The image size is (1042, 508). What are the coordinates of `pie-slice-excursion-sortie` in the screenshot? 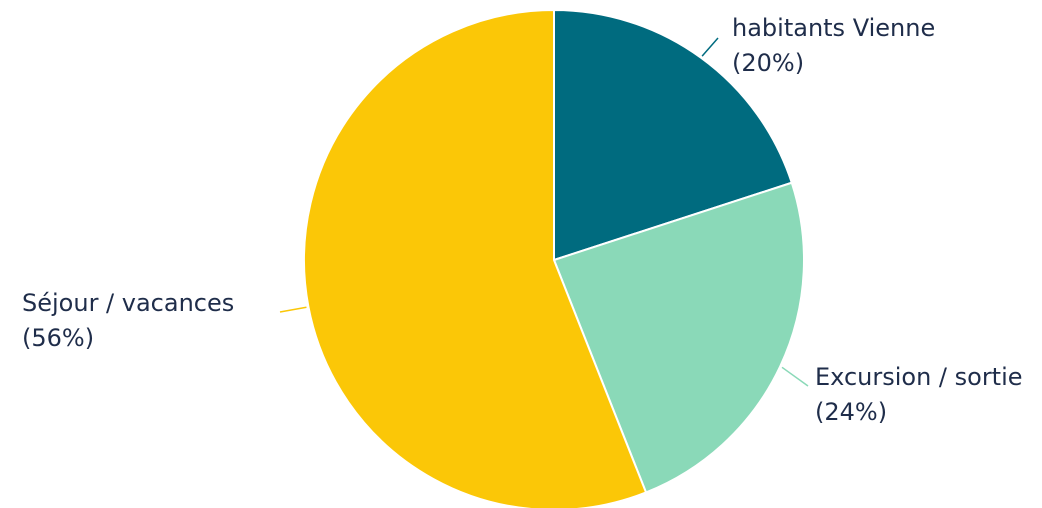 It's located at (679, 337).